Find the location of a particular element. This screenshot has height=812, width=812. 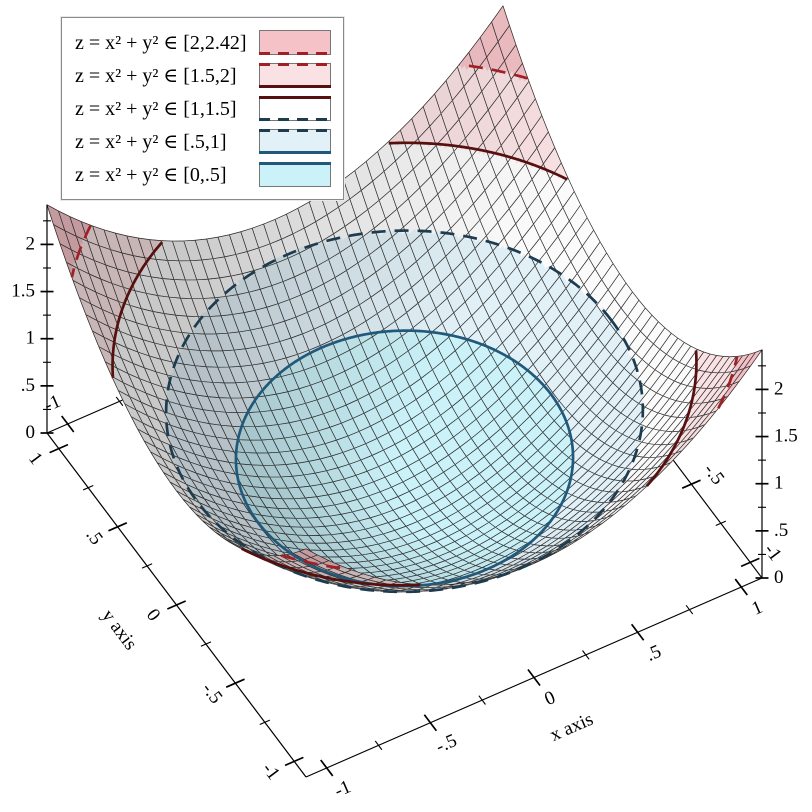

legend-entry: z = x² + y² ∈ [0,.5] is located at coordinates (204, 174).